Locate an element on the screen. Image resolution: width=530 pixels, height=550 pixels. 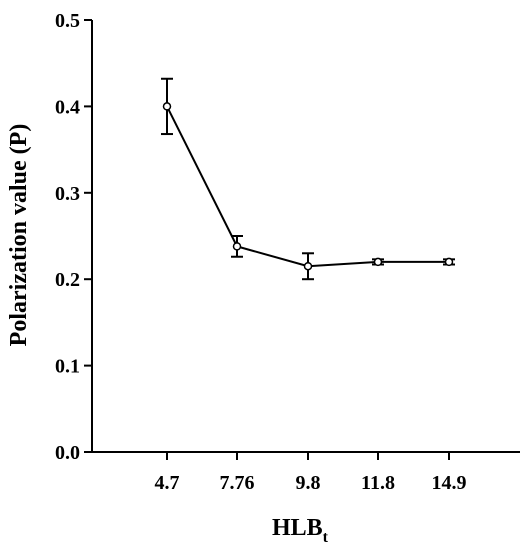
x-tick-label: 4.7 is located at coordinates (167, 483).